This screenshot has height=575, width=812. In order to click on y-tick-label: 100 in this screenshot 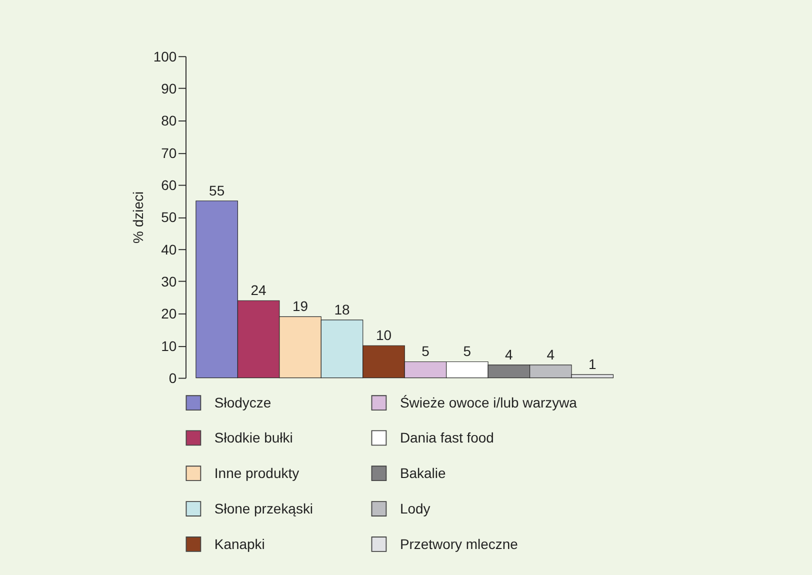, I will do `click(165, 56)`.